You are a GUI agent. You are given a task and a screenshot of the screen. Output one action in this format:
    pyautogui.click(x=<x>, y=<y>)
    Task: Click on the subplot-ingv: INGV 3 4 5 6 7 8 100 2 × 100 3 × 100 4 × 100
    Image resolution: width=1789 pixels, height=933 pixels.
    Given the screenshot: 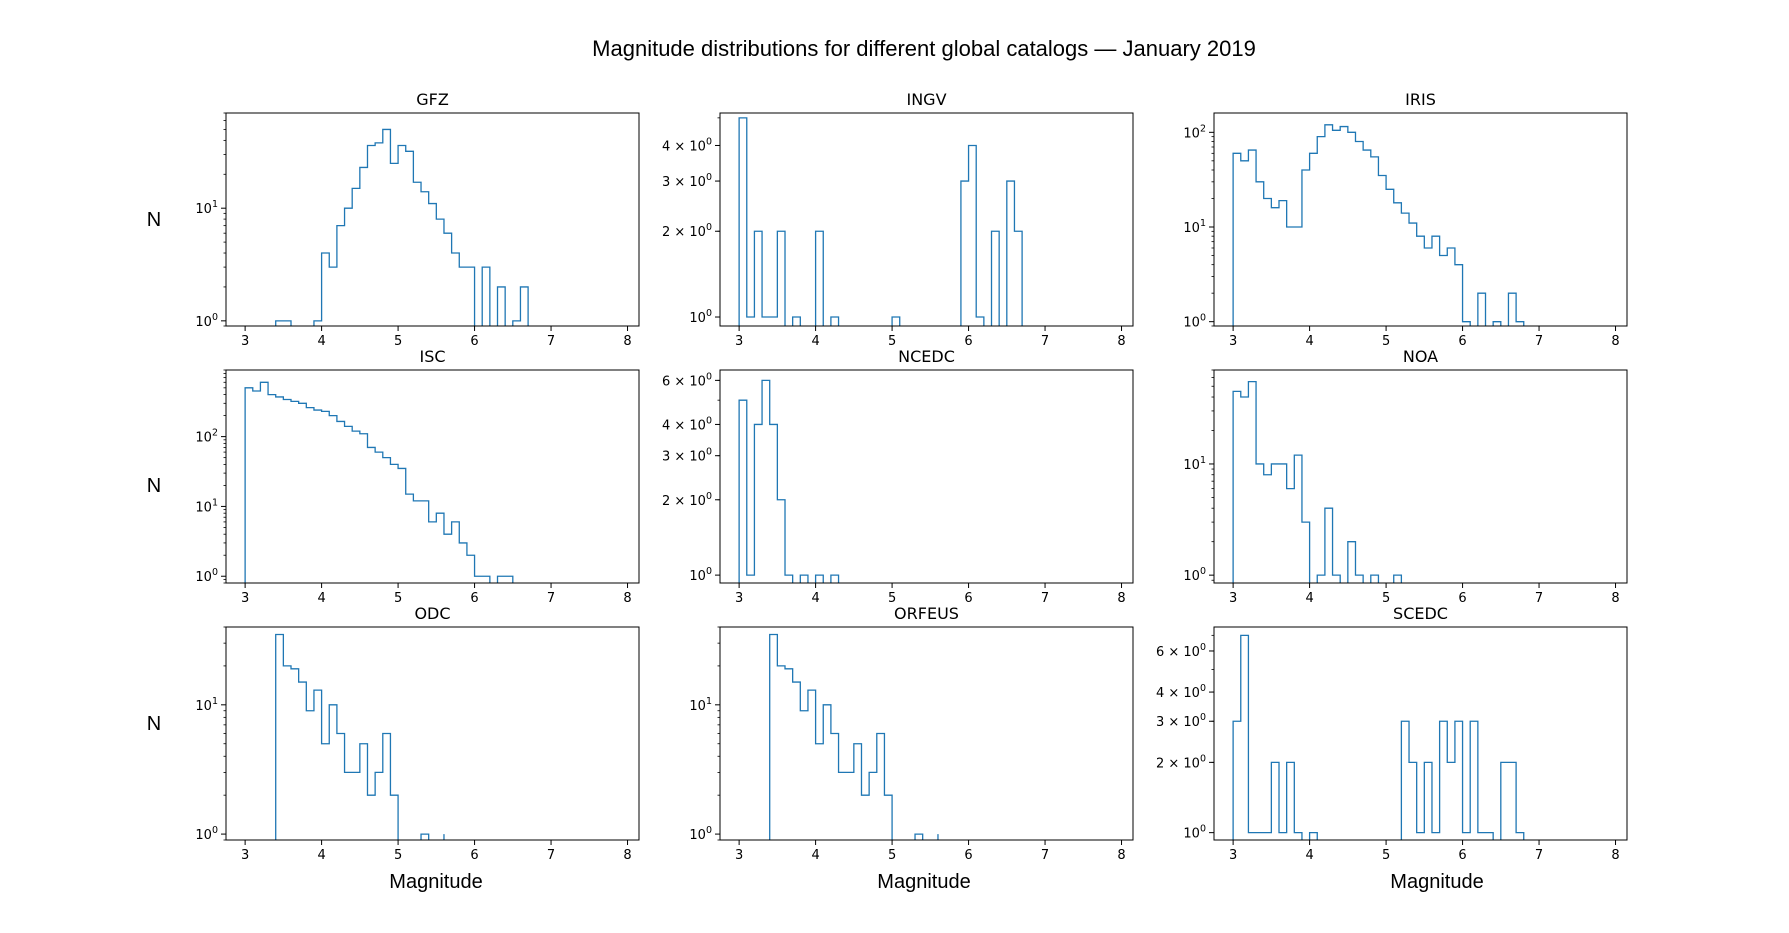 What is the action you would take?
    pyautogui.click(x=898, y=219)
    